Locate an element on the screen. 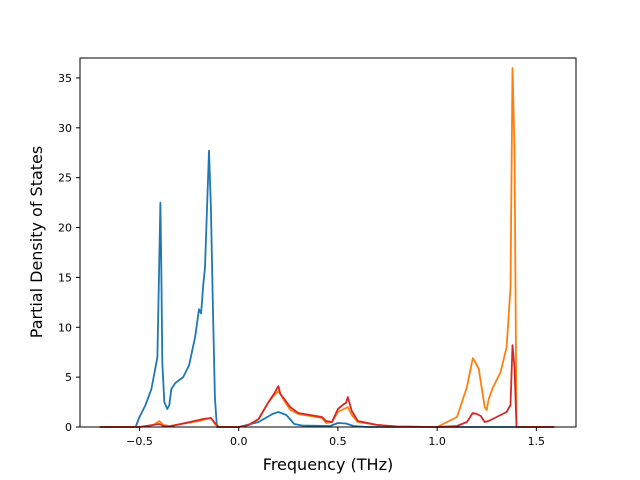  y-axis-ticks: 0 5 10 15 20 25 30 35 is located at coordinates (69, 253).